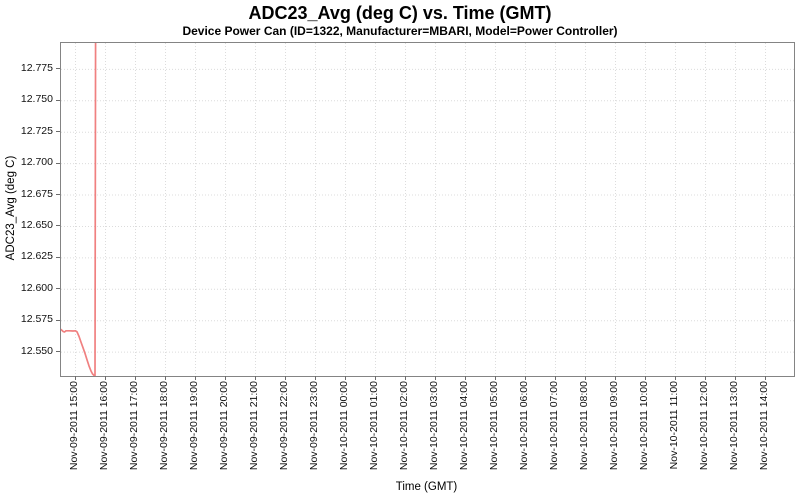 Image resolution: width=800 pixels, height=500 pixels. Describe the element at coordinates (704, 426) in the screenshot. I see `x-tick-label: Nov-10-2011 12:00` at that location.